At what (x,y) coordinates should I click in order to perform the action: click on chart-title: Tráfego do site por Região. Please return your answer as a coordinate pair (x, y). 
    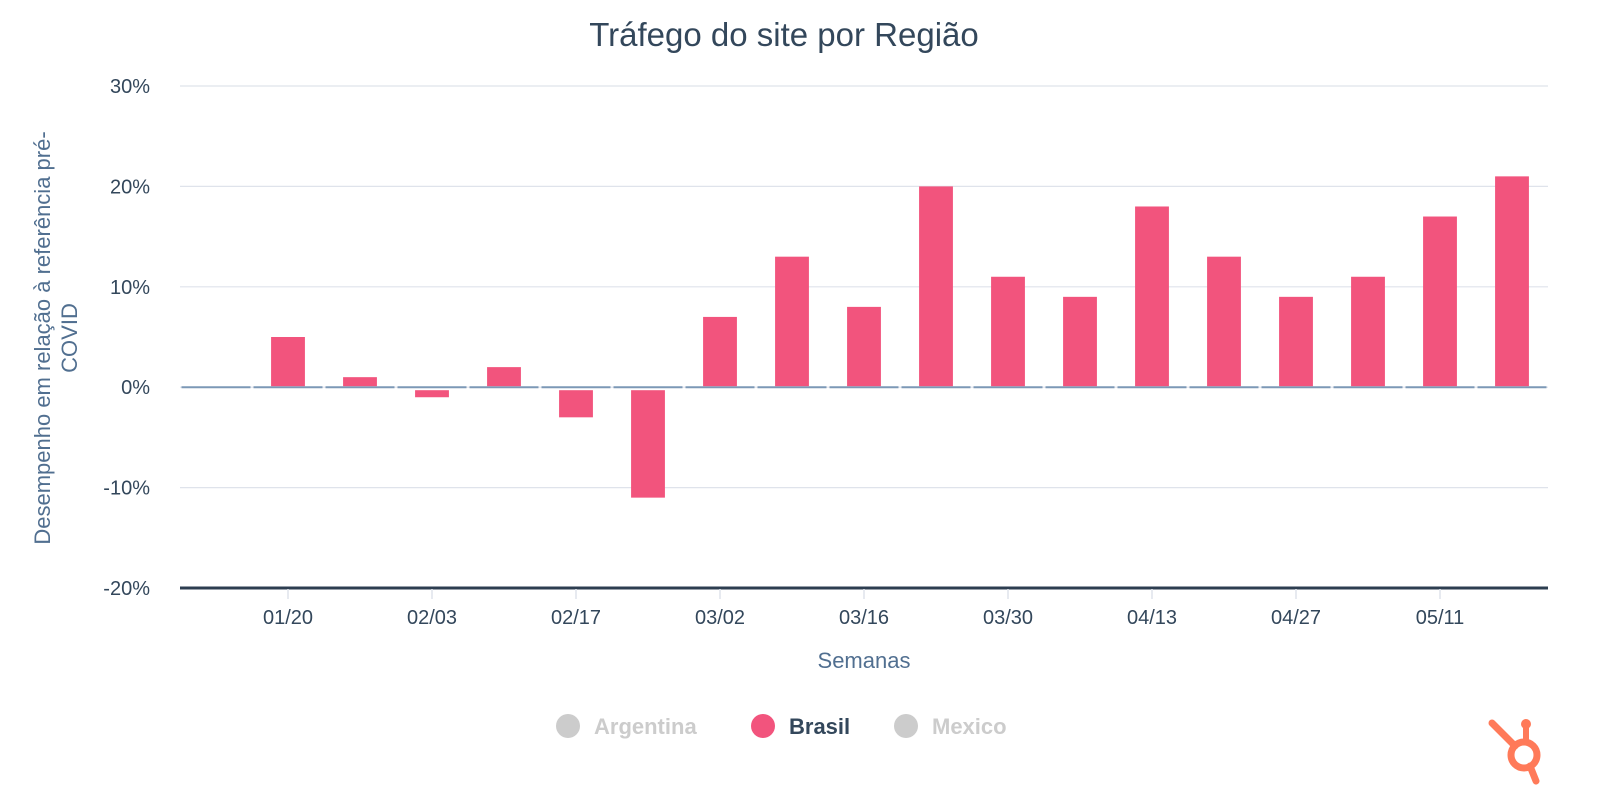
    Looking at the image, I should click on (784, 34).